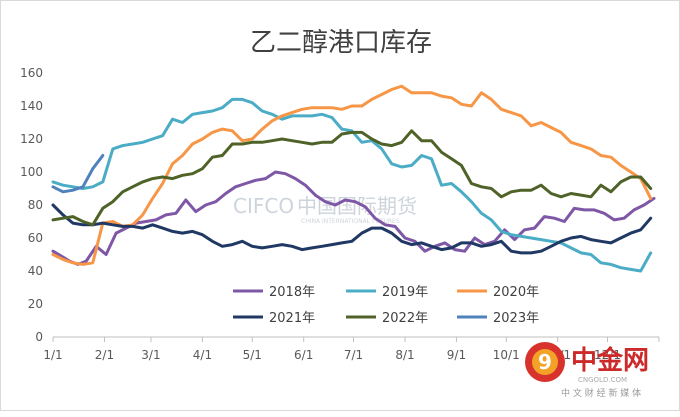 This screenshot has height=417, width=680. I want to click on legend-label: 2020年, so click(516, 292).